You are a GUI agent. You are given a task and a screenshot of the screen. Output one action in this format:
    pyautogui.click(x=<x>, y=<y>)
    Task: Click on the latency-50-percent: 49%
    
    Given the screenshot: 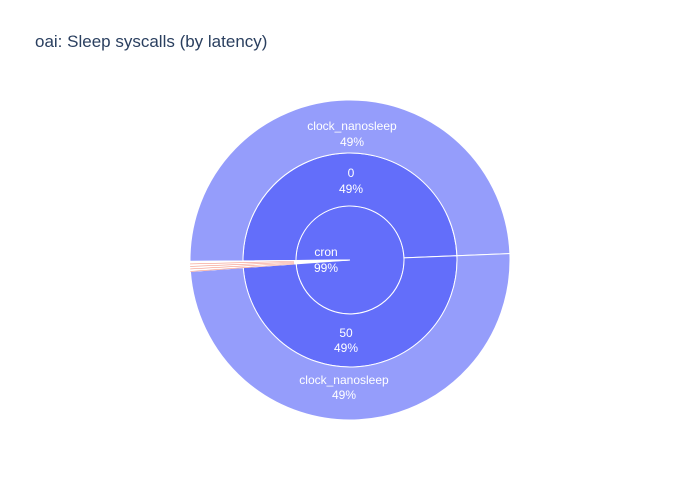 What is the action you would take?
    pyautogui.click(x=346, y=348)
    